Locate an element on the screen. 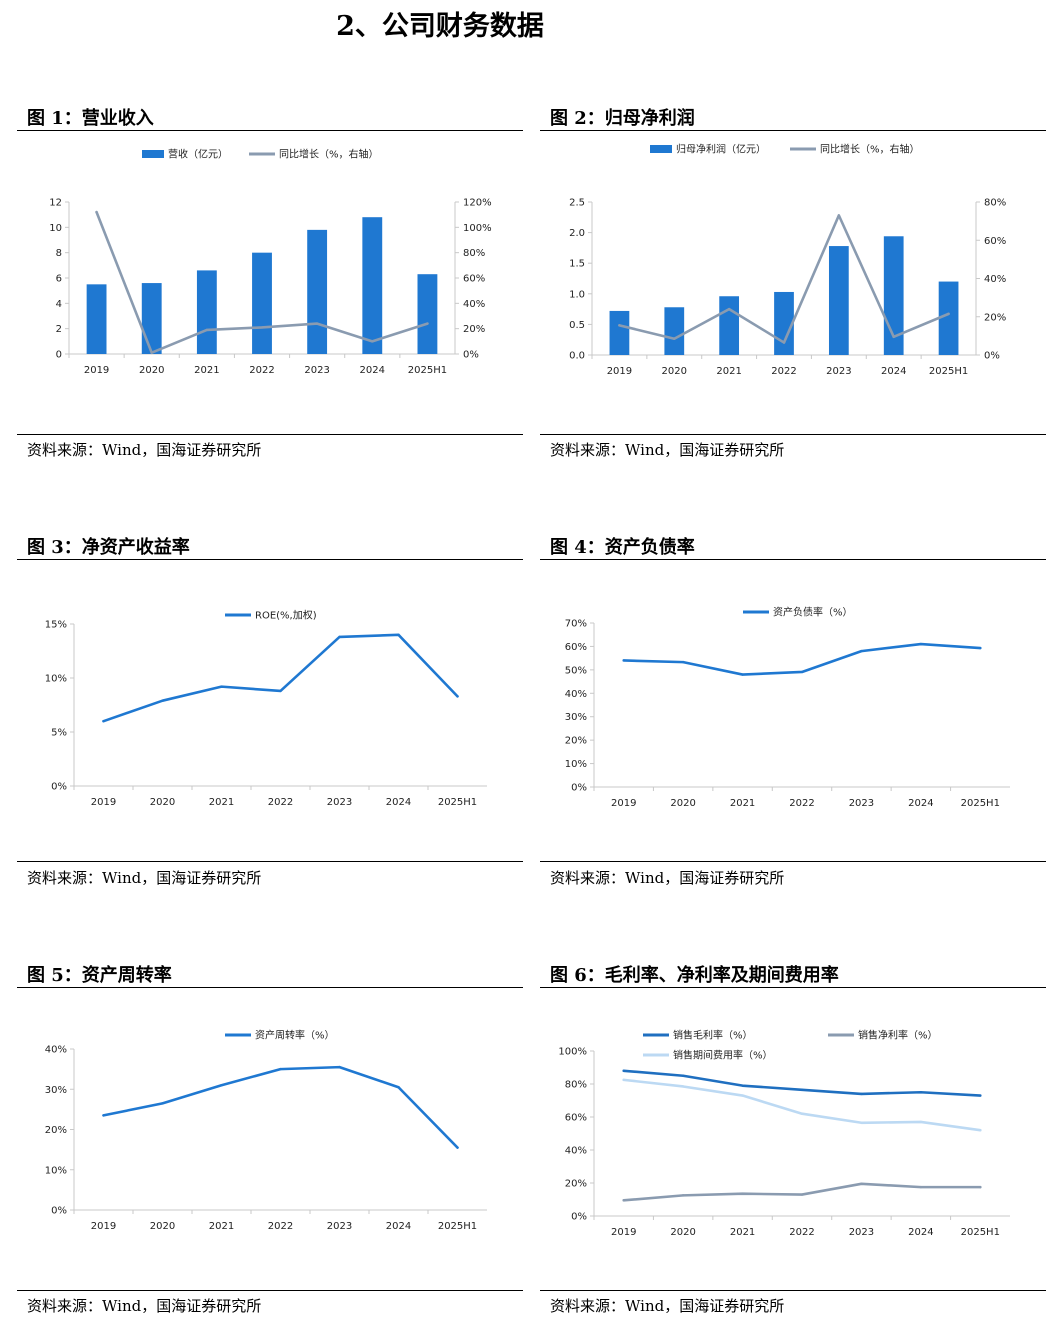 This screenshot has height=1326, width=1053. figure-title: 图 3：净资产收益率 is located at coordinates (108, 547).